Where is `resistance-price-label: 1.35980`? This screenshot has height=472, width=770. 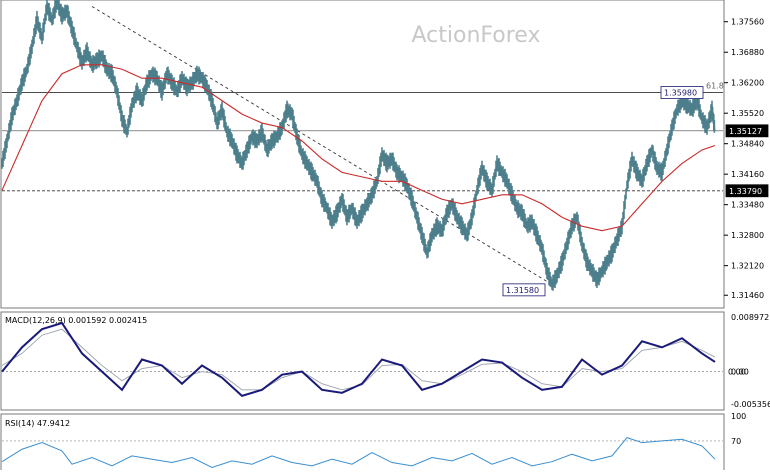
resistance-price-label: 1.35980 is located at coordinates (680, 93).